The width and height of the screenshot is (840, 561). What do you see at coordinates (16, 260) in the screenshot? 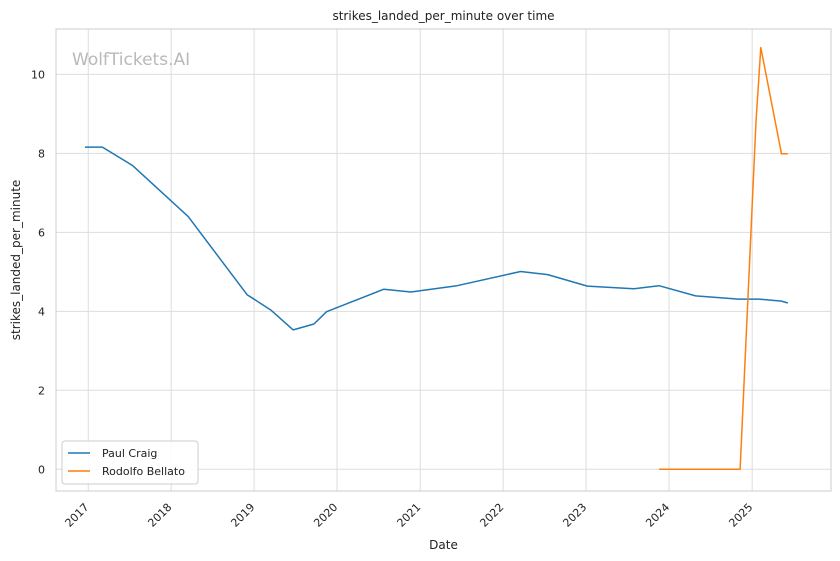
I see `y-axis-title: strikes_landed_per_minute` at bounding box center [16, 260].